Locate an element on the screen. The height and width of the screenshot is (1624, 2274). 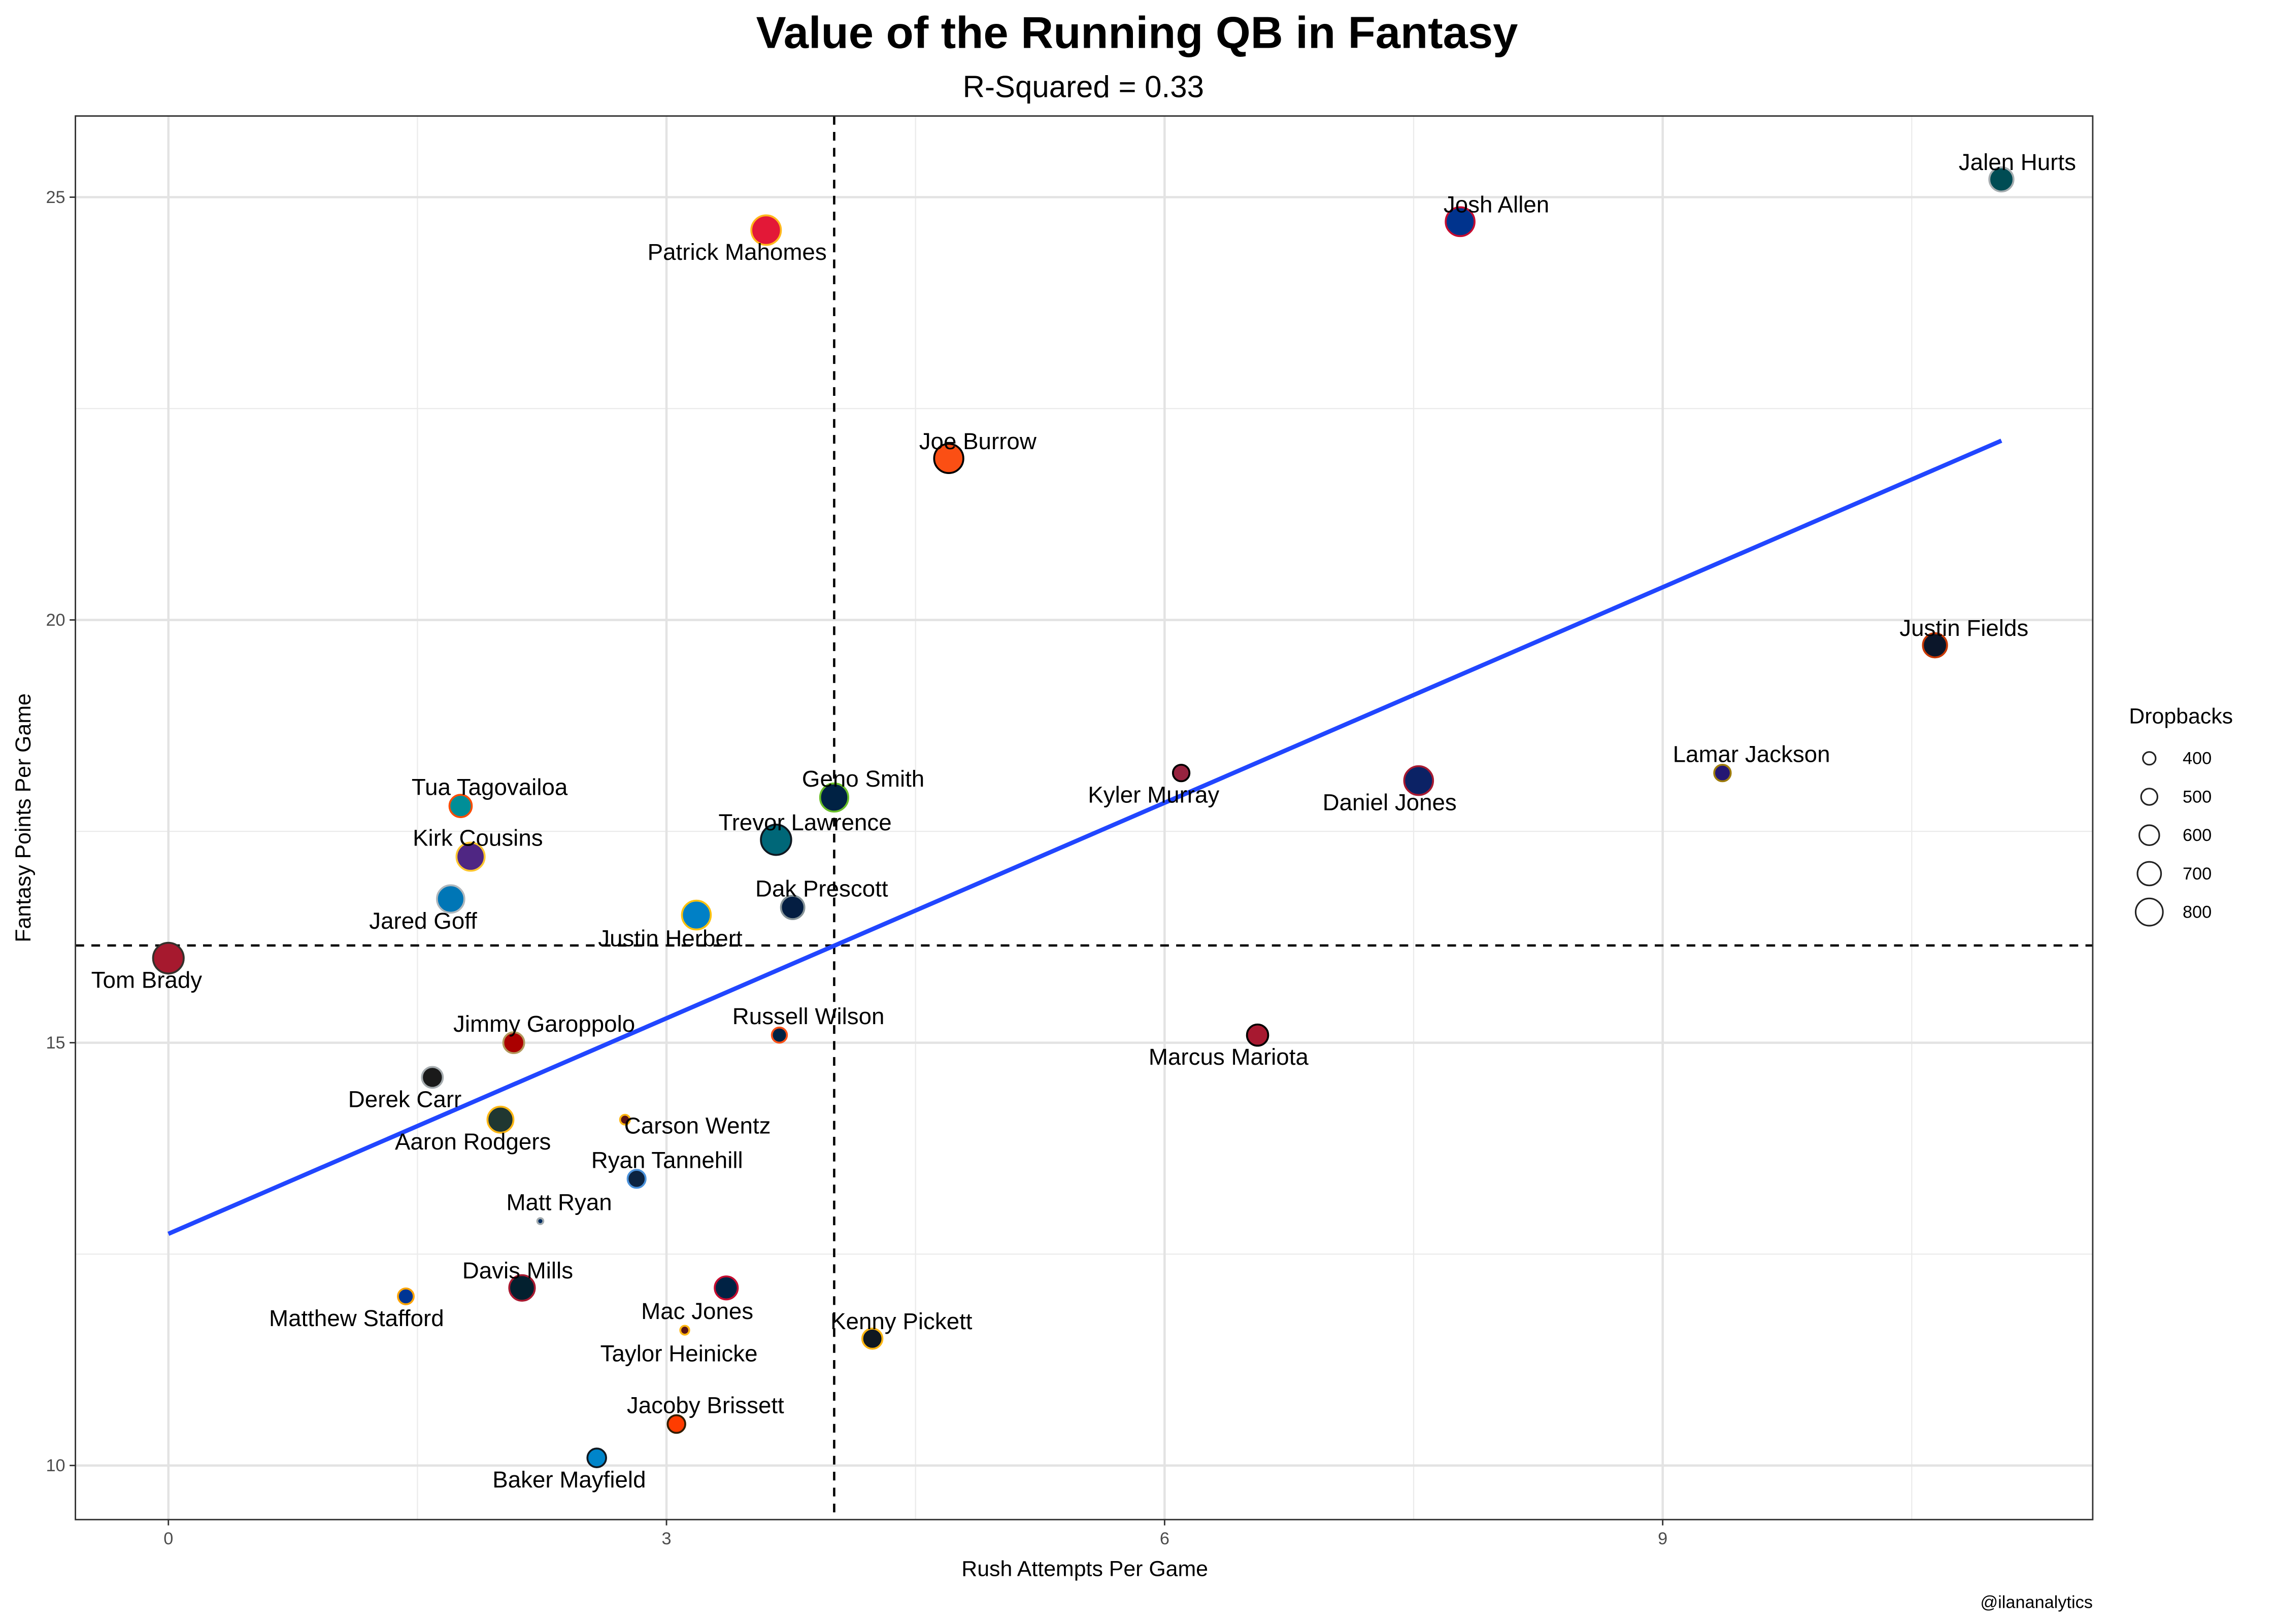
point-label: Matthew Stafford is located at coordinates (357, 1318).